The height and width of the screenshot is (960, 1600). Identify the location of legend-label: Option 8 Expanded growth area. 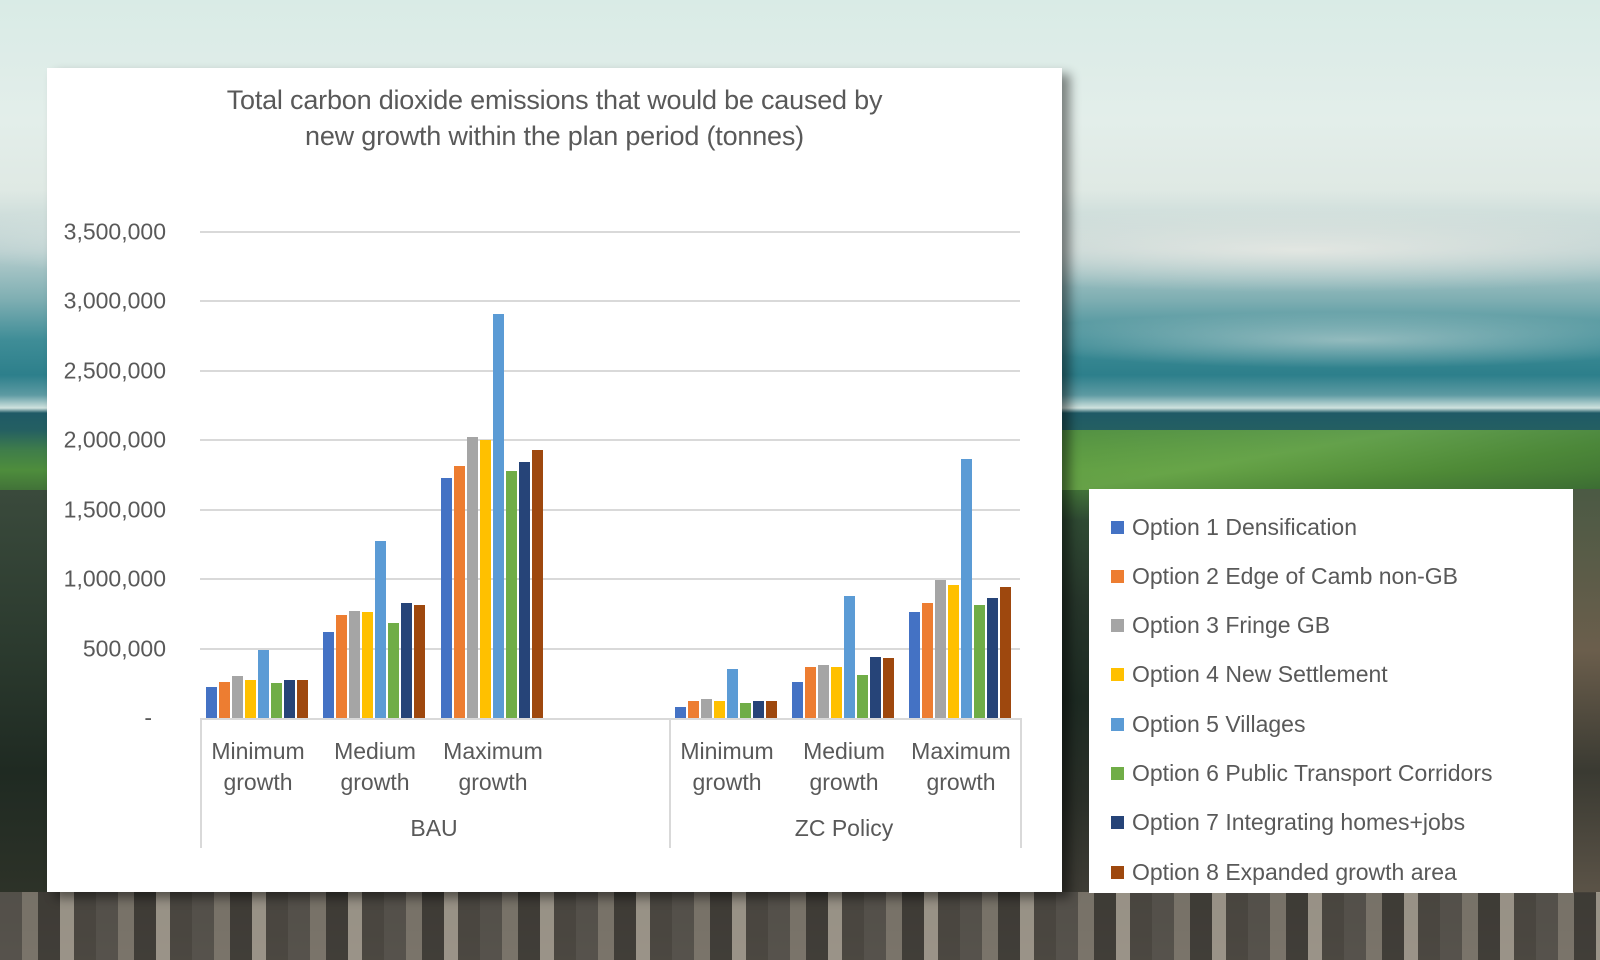
(1294, 871).